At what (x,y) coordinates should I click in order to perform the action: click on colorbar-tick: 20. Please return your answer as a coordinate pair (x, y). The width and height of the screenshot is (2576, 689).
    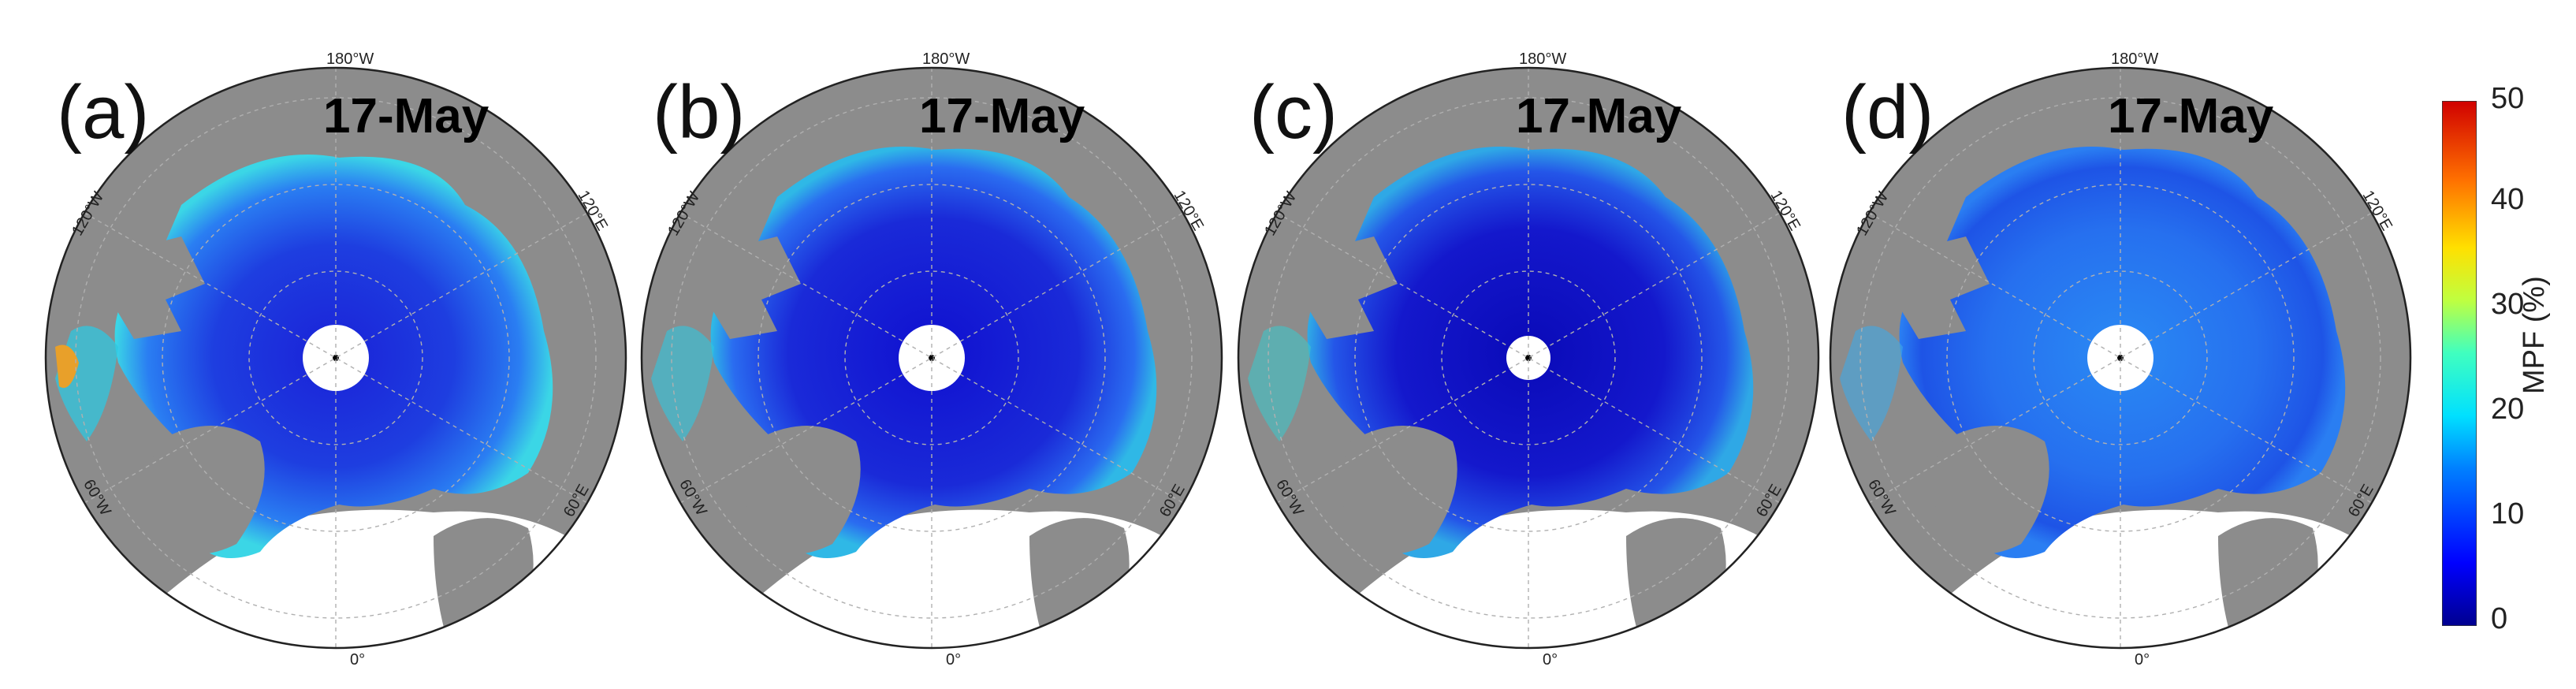
    Looking at the image, I should click on (2508, 409).